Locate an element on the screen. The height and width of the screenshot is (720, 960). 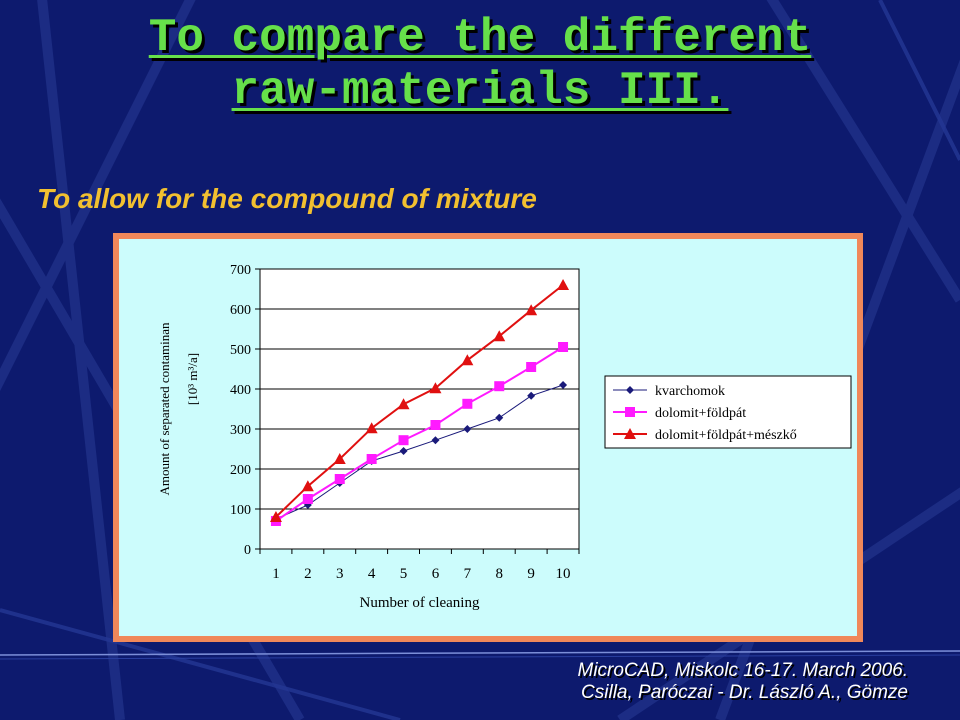
title-line-2: raw-materials III. is located at coordinates (480, 91).